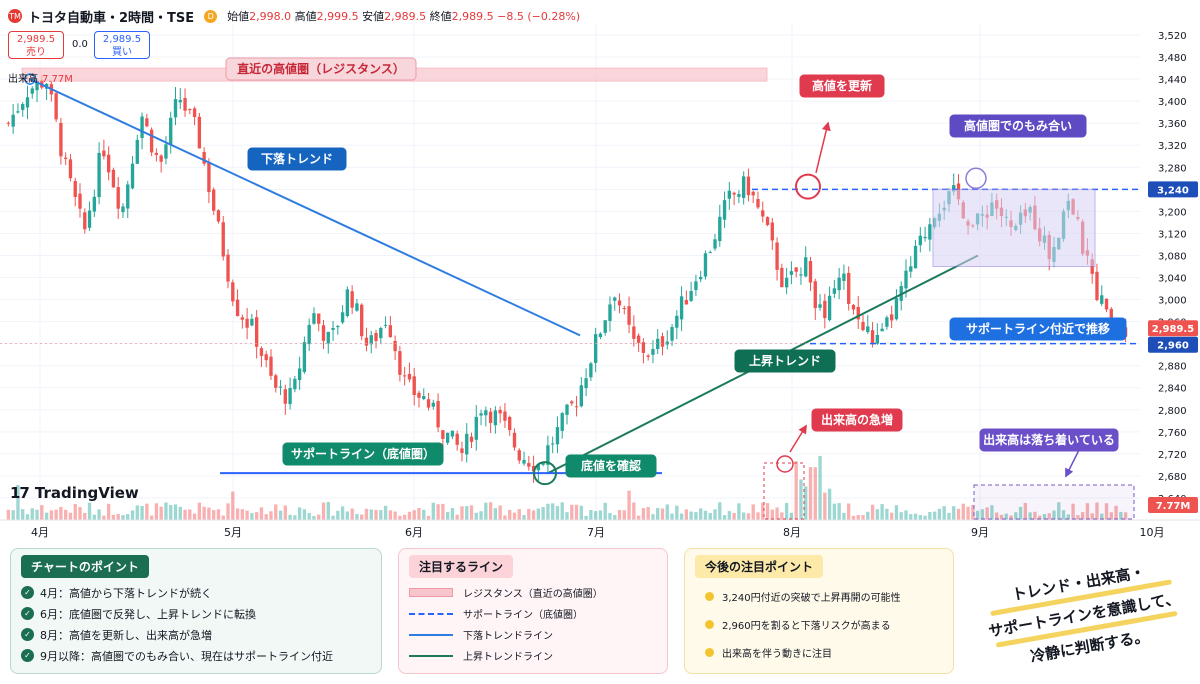  I want to click on chart-points-title: チャートのポイント, so click(85, 566).